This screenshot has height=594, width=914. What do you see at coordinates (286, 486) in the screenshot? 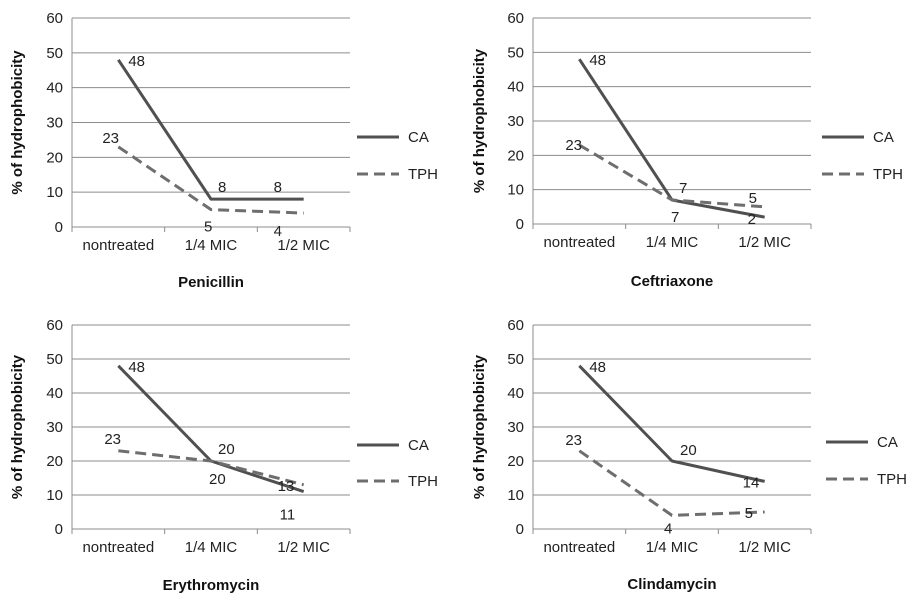
I see `data-label-tph: 13` at bounding box center [286, 486].